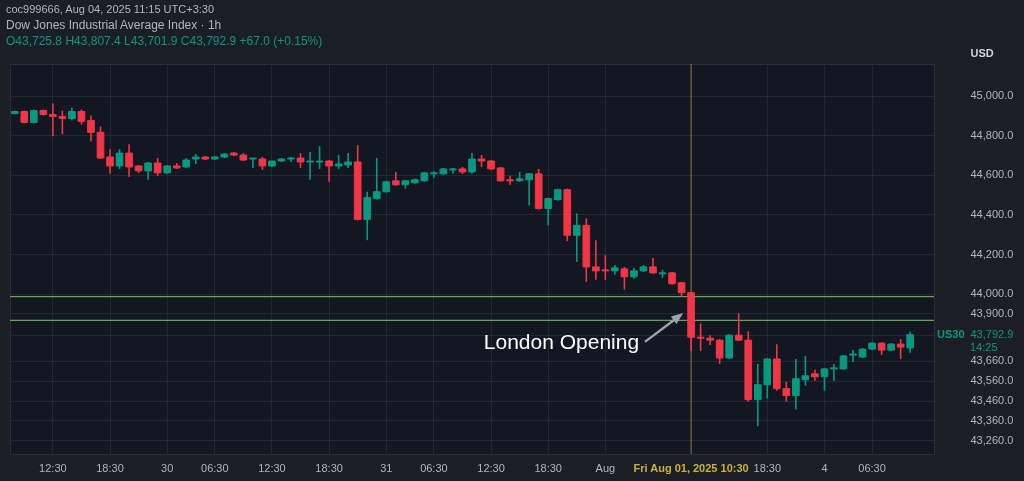 Image resolution: width=1024 pixels, height=481 pixels. I want to click on y-tick-label: 44,600.0, so click(992, 174).